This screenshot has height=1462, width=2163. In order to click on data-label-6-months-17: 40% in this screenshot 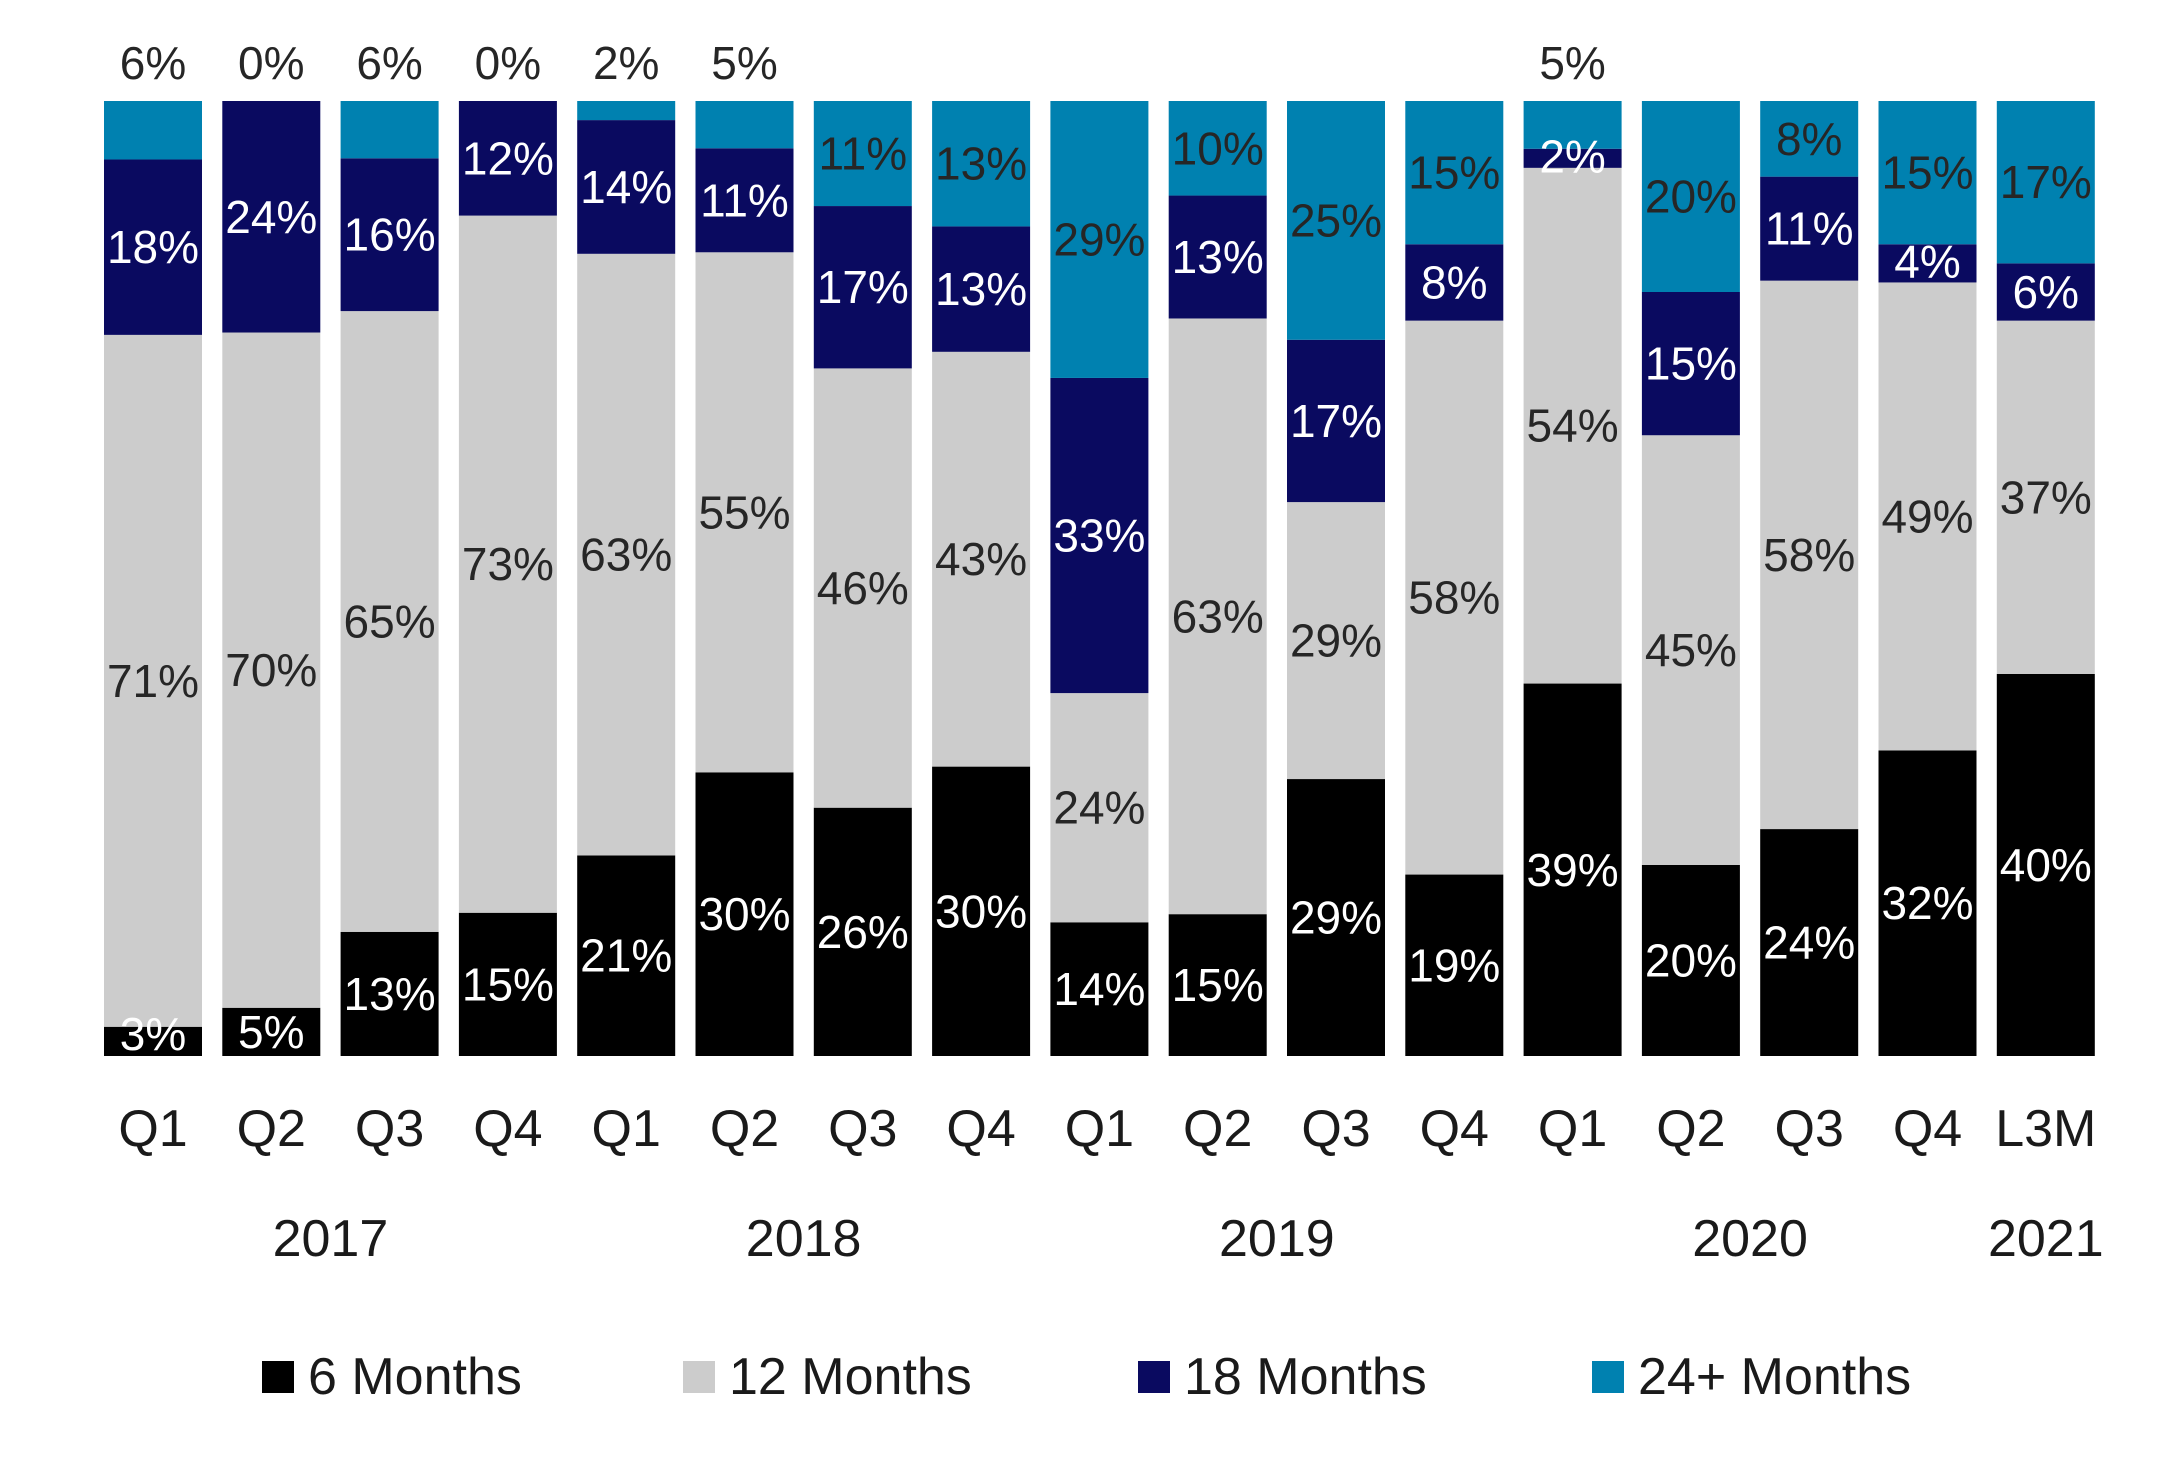, I will do `click(2046, 865)`.